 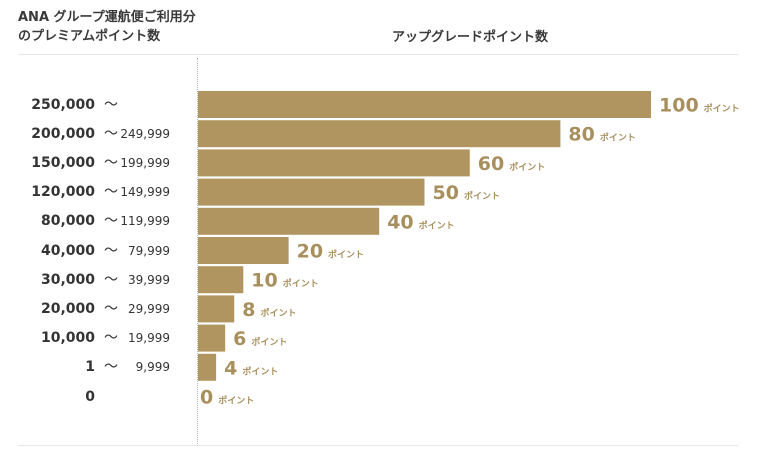 I want to click on value-label: 6 ポイント, so click(x=260, y=339).